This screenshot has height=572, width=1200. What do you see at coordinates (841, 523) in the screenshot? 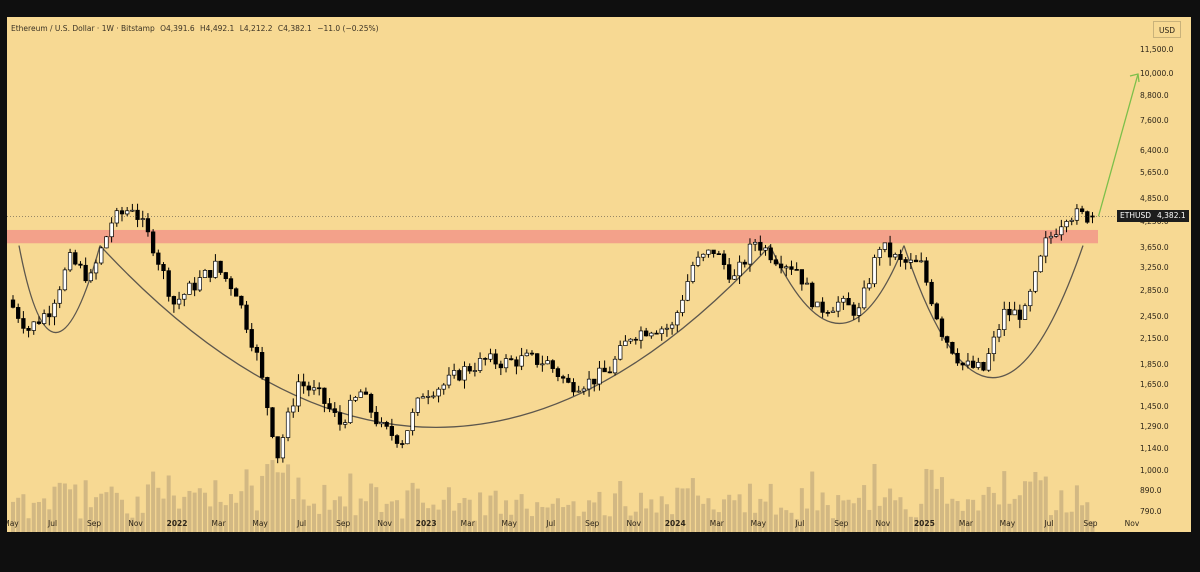
I see `x-tick-label: Sep` at bounding box center [841, 523].